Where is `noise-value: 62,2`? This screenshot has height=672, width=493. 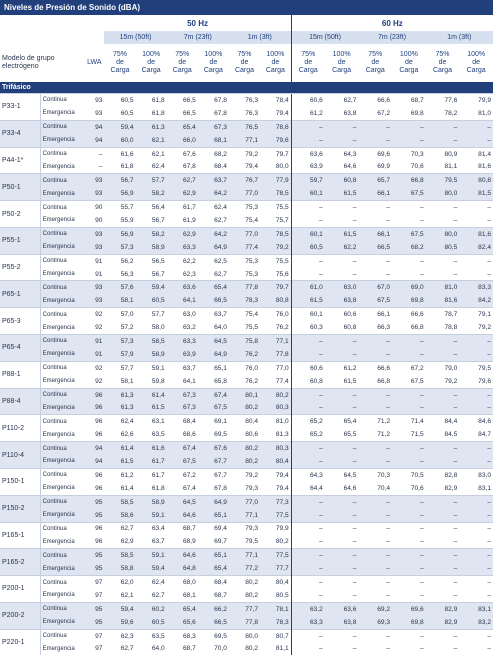
noise-value: 62,2 is located at coordinates (182, 260).